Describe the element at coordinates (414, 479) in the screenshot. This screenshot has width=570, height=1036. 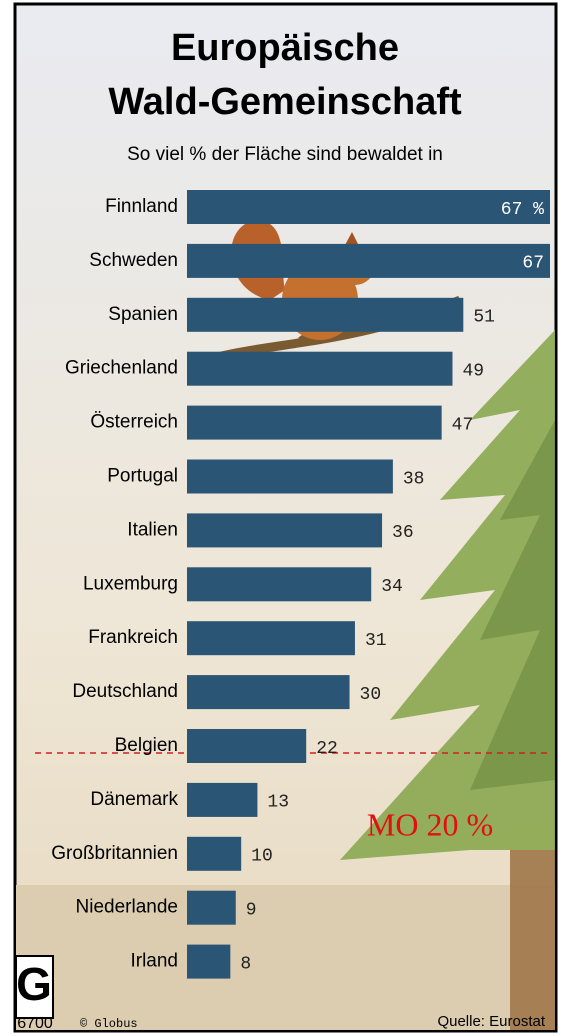
I see `value-label: 38` at that location.